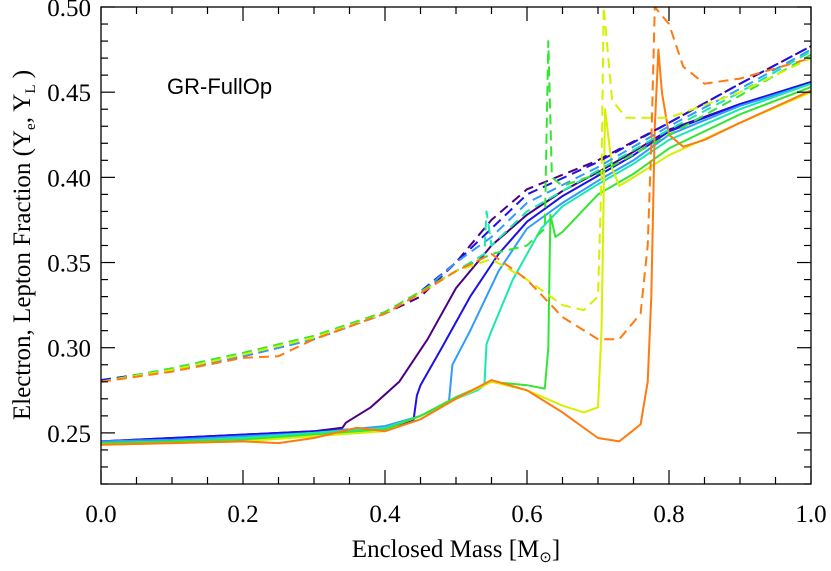 The width and height of the screenshot is (831, 571). I want to click on x-tick-label-4: 0.8, so click(668, 514).